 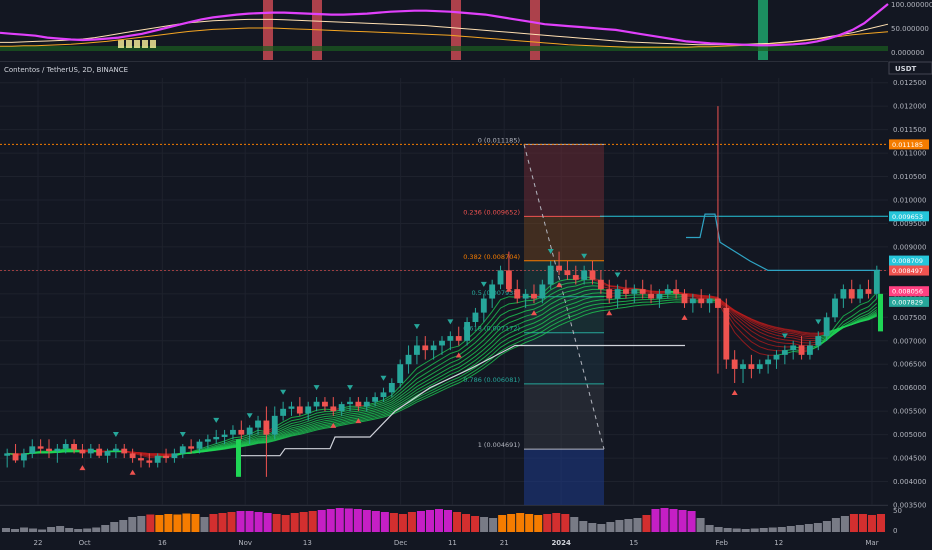 What do you see at coordinates (909, 388) in the screenshot?
I see `y-tick-label: 0.006000` at bounding box center [909, 388].